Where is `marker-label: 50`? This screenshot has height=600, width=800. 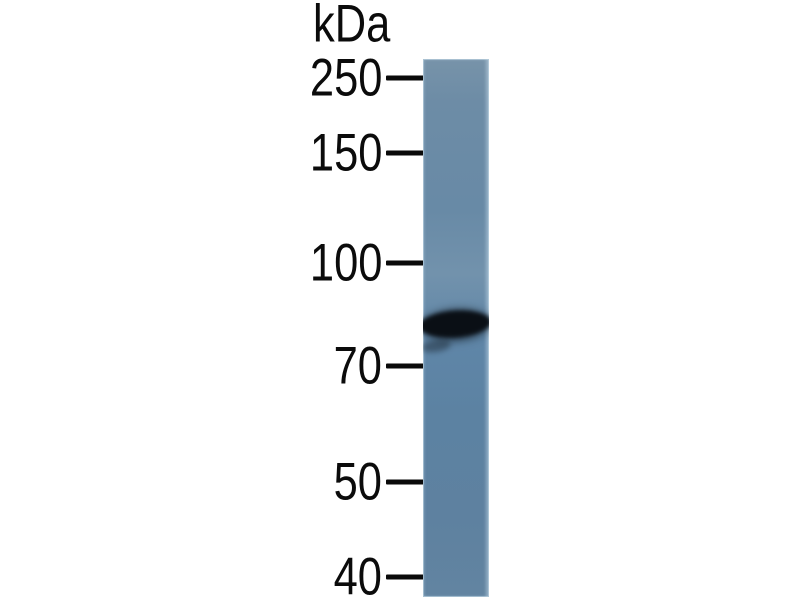
marker-label: 50 is located at coordinates (357, 482).